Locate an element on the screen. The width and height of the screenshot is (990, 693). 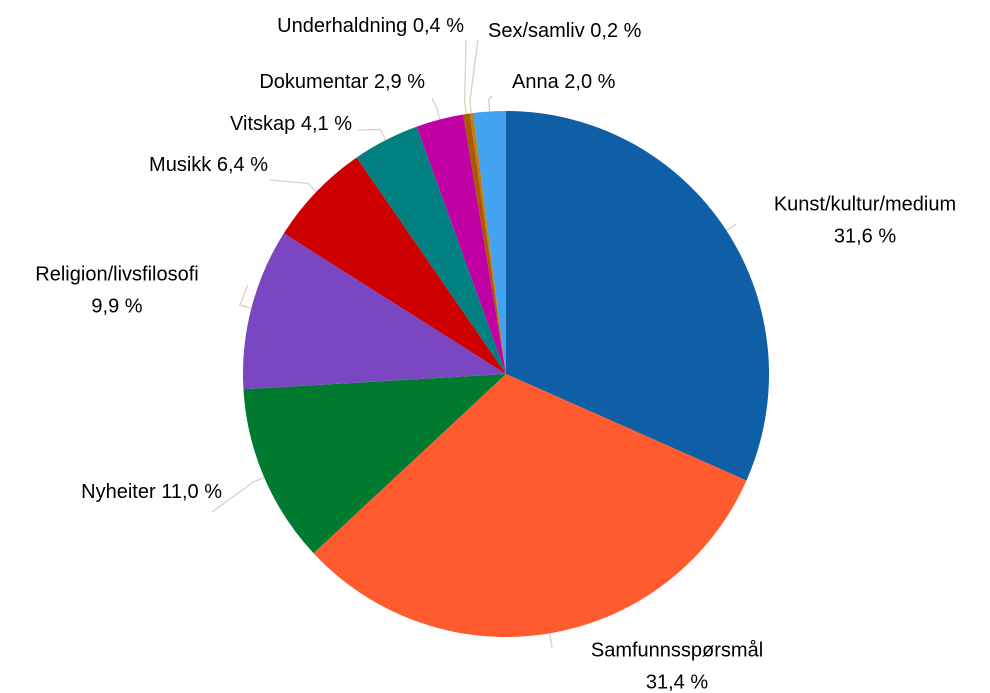
slice-value-label: 6,4 % is located at coordinates (242, 165).